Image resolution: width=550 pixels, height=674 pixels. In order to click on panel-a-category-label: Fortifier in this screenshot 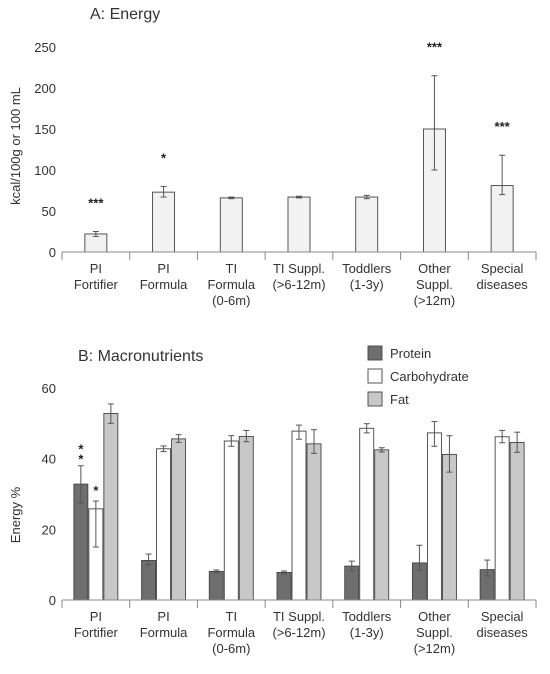, I will do `click(96, 284)`.